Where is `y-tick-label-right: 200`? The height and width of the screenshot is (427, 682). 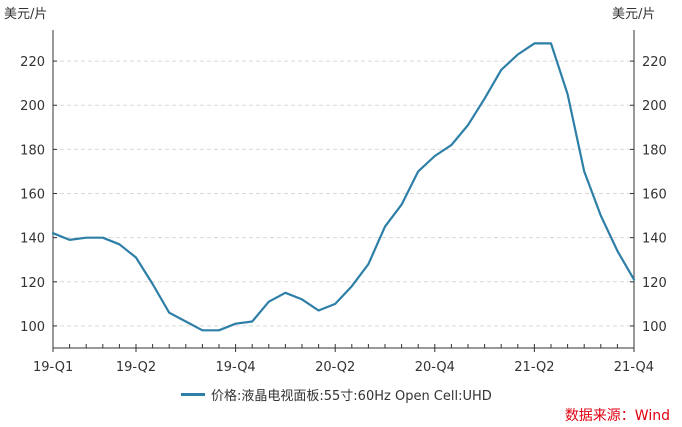 y-tick-label-right: 200 is located at coordinates (654, 106).